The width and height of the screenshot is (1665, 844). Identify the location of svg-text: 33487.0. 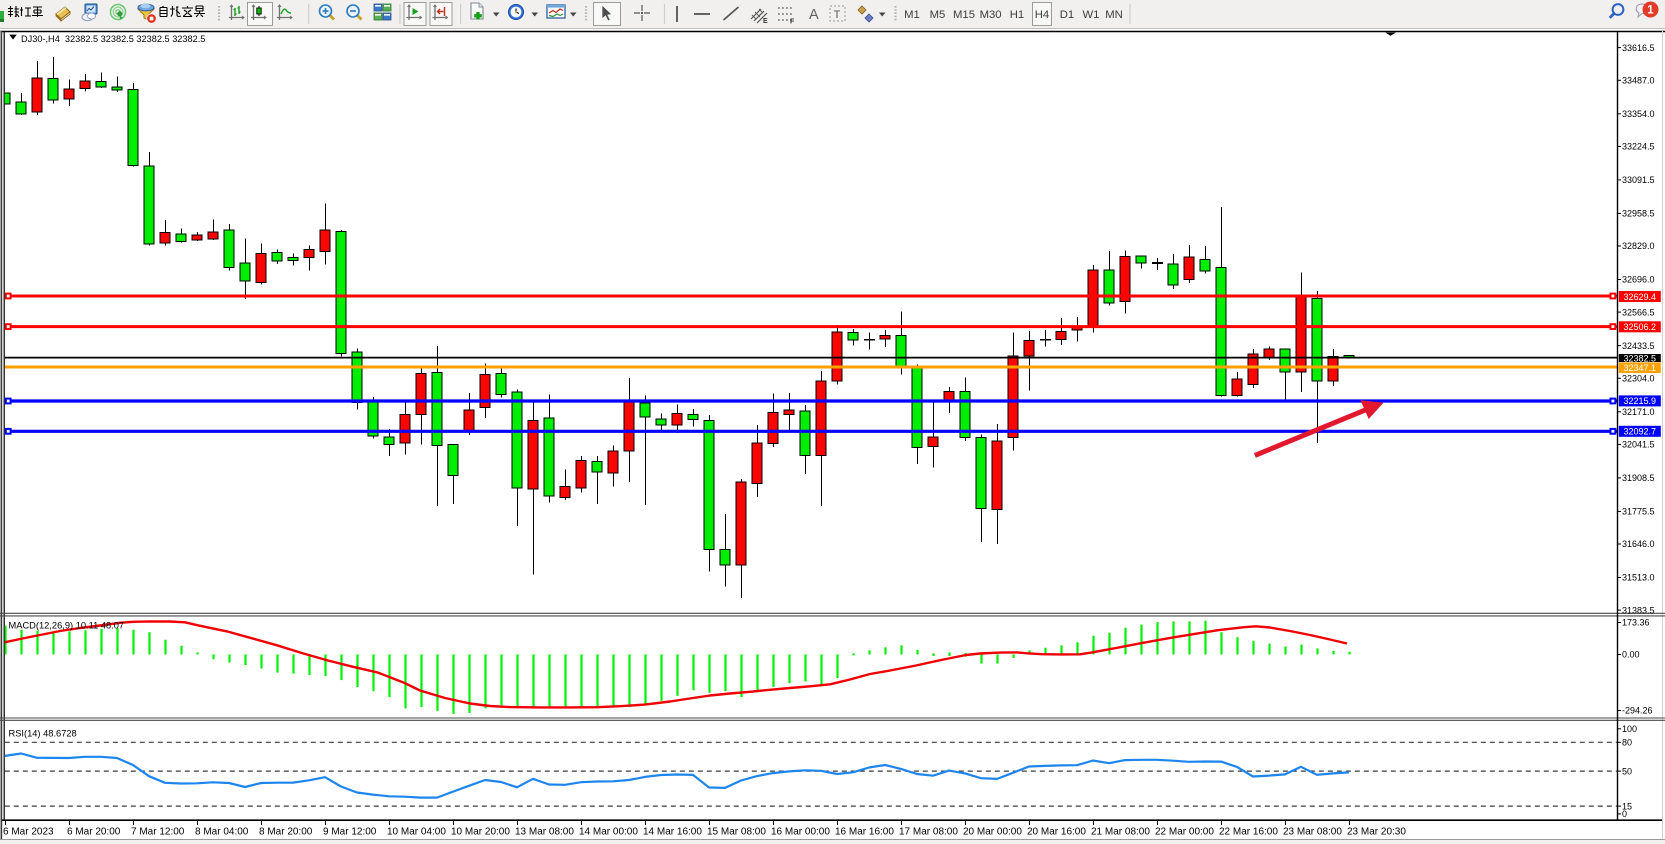
(1638, 81).